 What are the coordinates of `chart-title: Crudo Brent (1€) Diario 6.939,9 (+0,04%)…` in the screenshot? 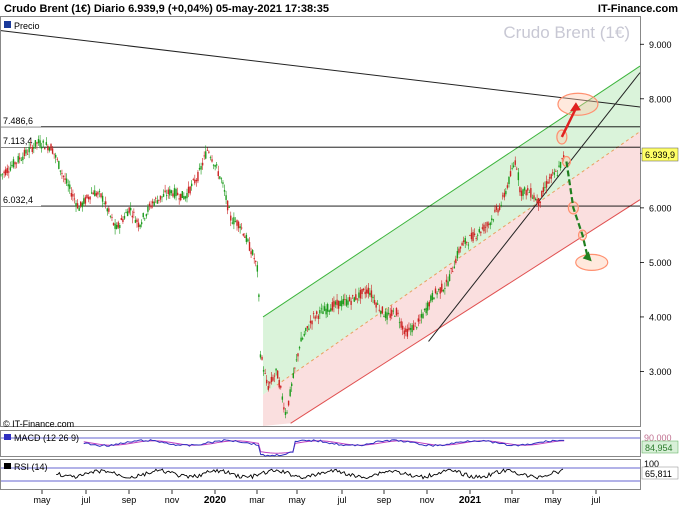 It's located at (166, 9).